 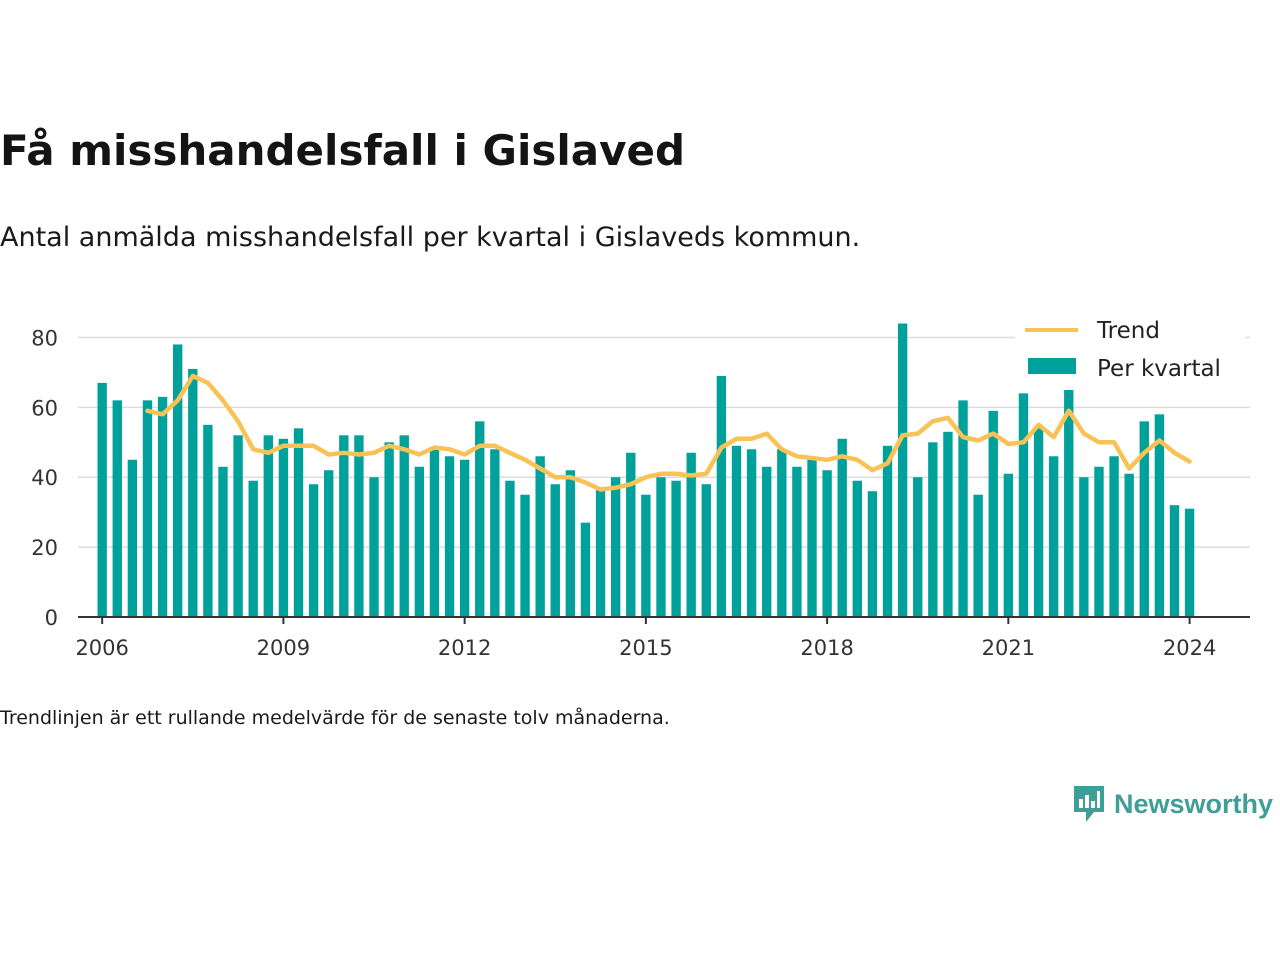 What do you see at coordinates (1189, 648) in the screenshot?
I see `x-tick-label: 2024` at bounding box center [1189, 648].